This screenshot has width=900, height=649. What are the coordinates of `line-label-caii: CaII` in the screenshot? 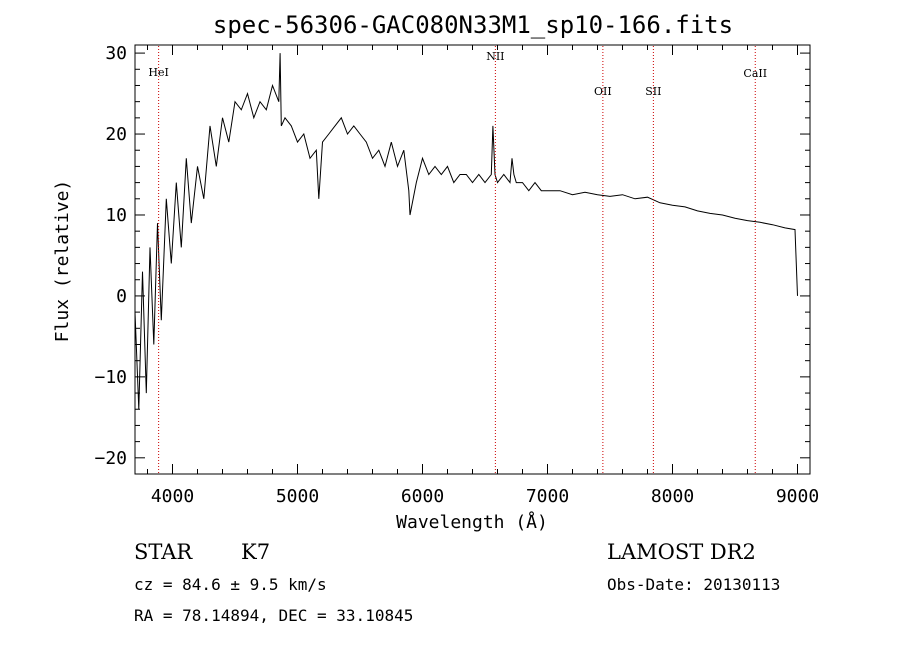 It's located at (755, 73).